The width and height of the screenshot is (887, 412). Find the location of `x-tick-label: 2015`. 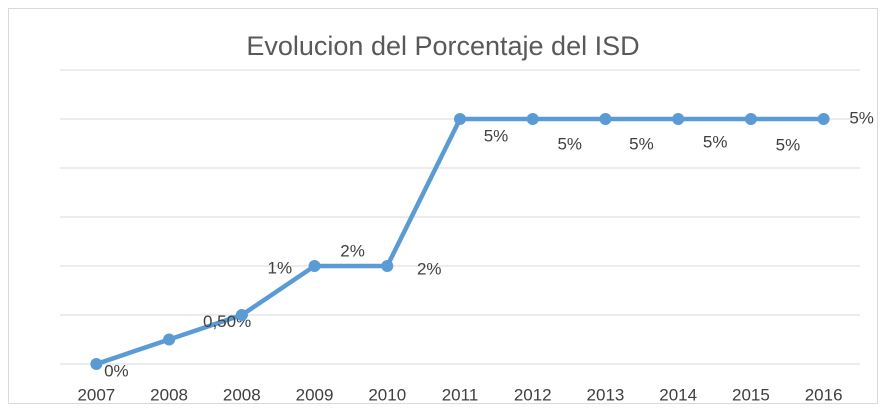

x-tick-label: 2015 is located at coordinates (751, 394).